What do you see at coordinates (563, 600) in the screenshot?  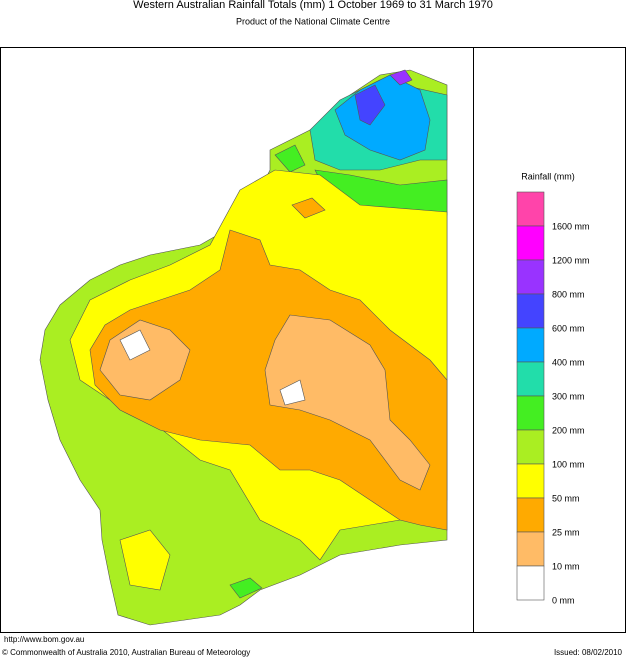 I see `legend-label: 0 mm` at bounding box center [563, 600].